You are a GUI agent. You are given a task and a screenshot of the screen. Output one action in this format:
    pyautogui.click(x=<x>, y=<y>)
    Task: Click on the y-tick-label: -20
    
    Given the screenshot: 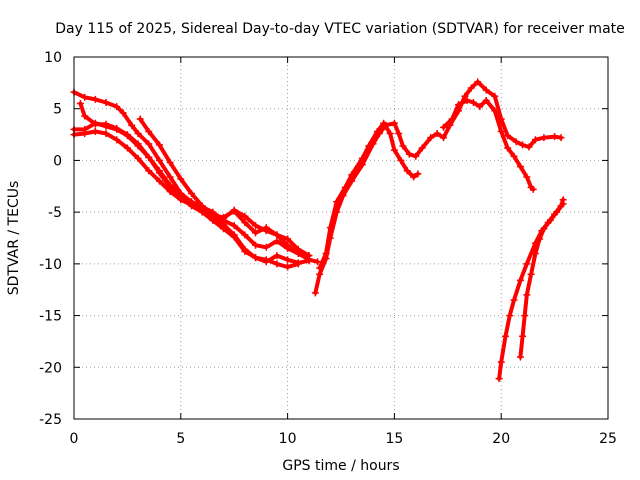 What is the action you would take?
    pyautogui.click(x=50, y=368)
    